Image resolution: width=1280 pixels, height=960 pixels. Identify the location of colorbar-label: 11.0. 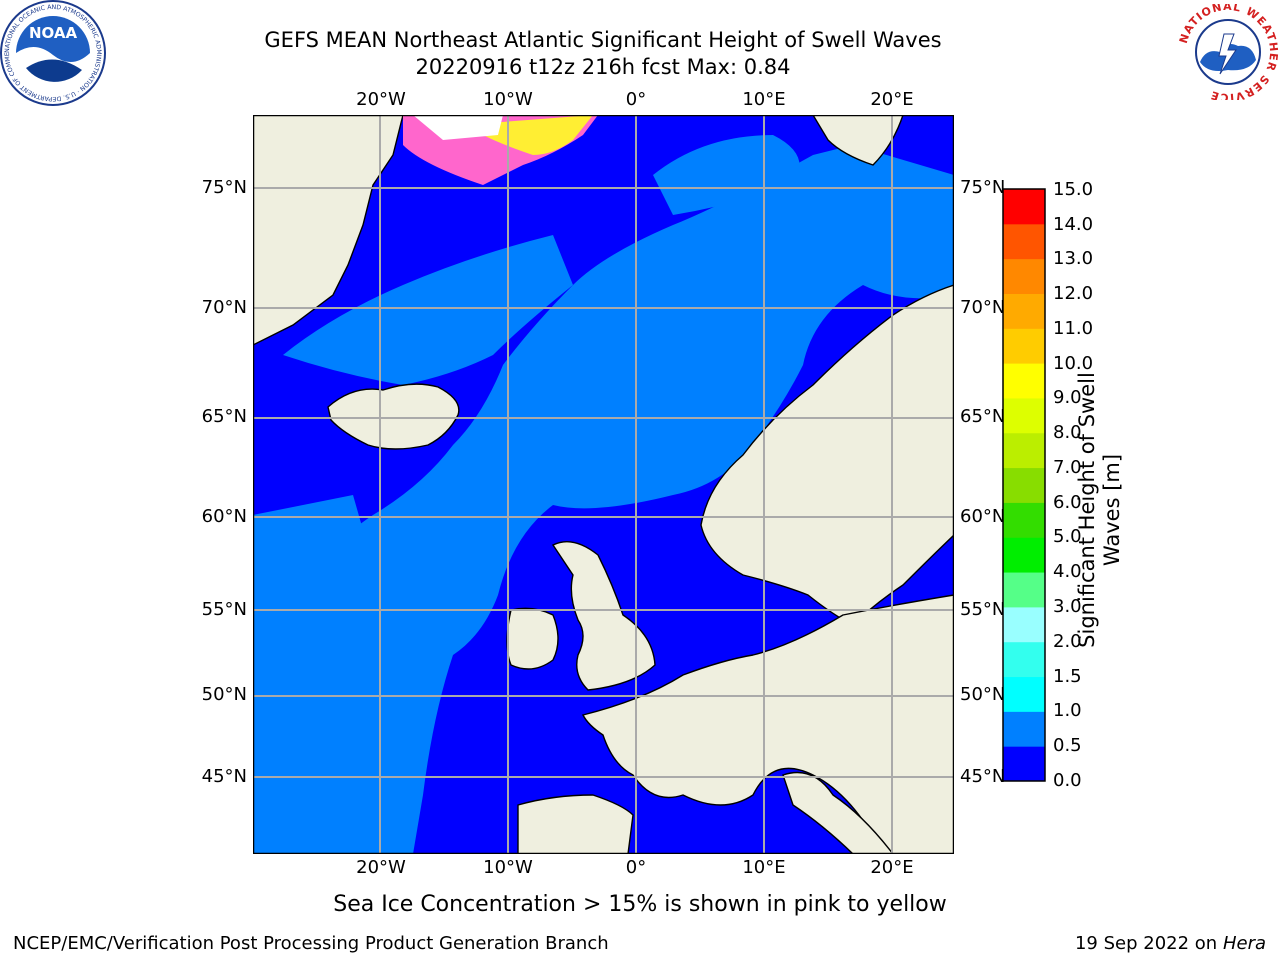
(1073, 328).